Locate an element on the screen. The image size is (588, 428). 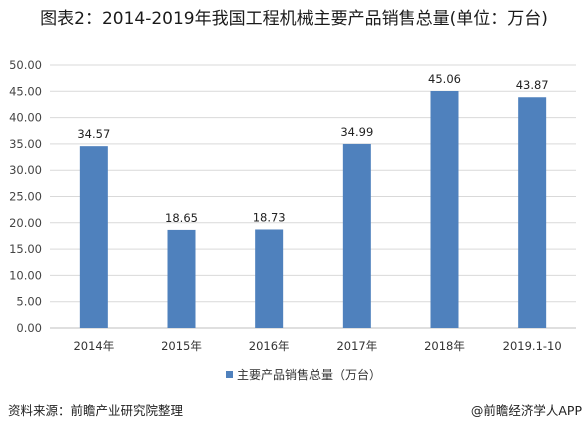
data-label: 43.87 is located at coordinates (532, 85).